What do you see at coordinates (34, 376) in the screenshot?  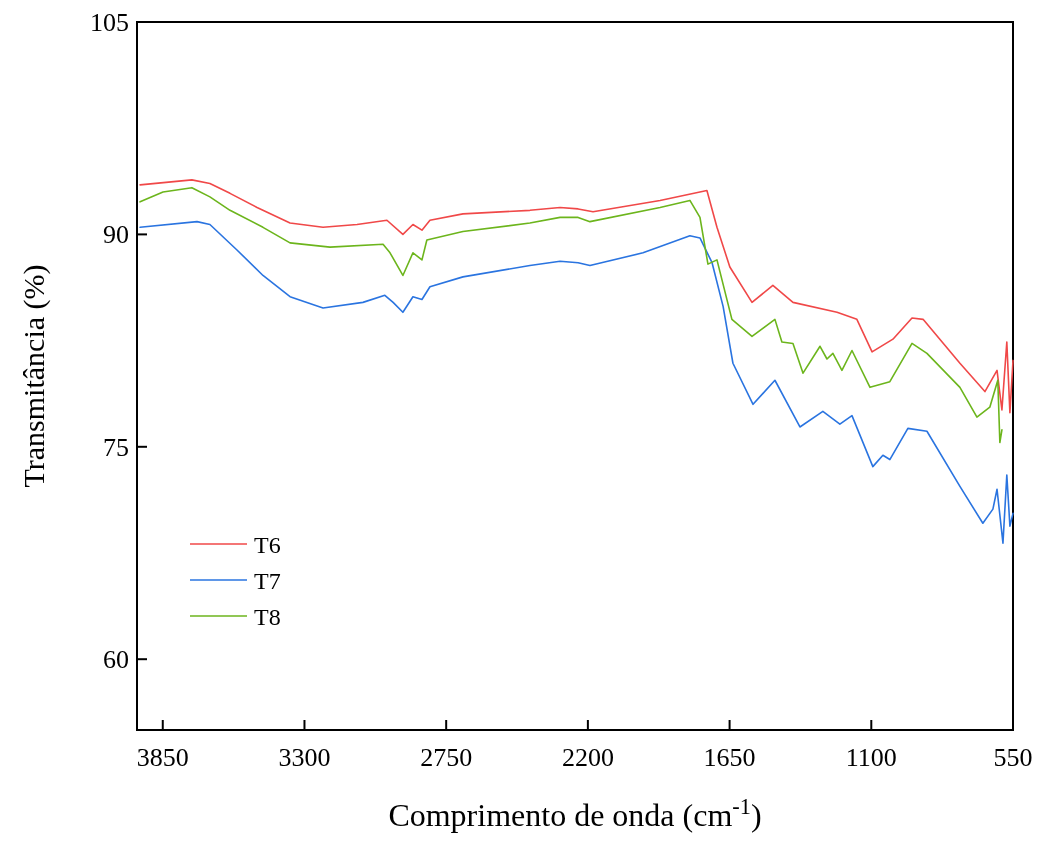 I see `y-axis-title: Transmitância (%)` at bounding box center [34, 376].